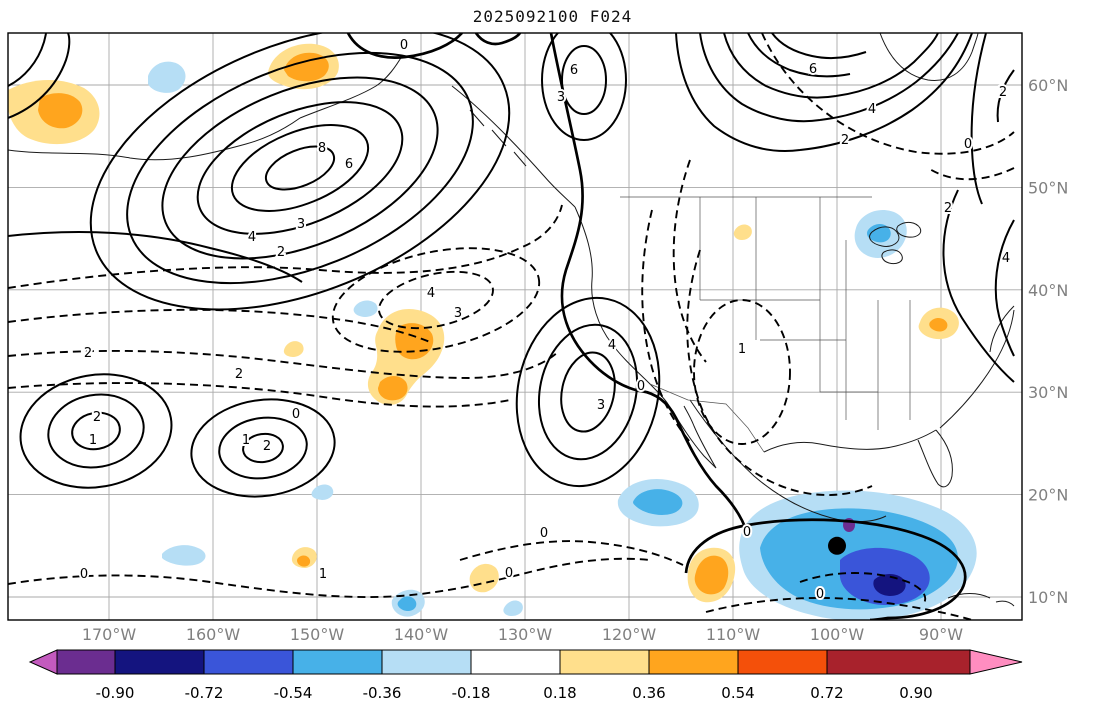  Describe the element at coordinates (552, 16) in the screenshot. I see `chart-title: 2025092100 F024` at that location.